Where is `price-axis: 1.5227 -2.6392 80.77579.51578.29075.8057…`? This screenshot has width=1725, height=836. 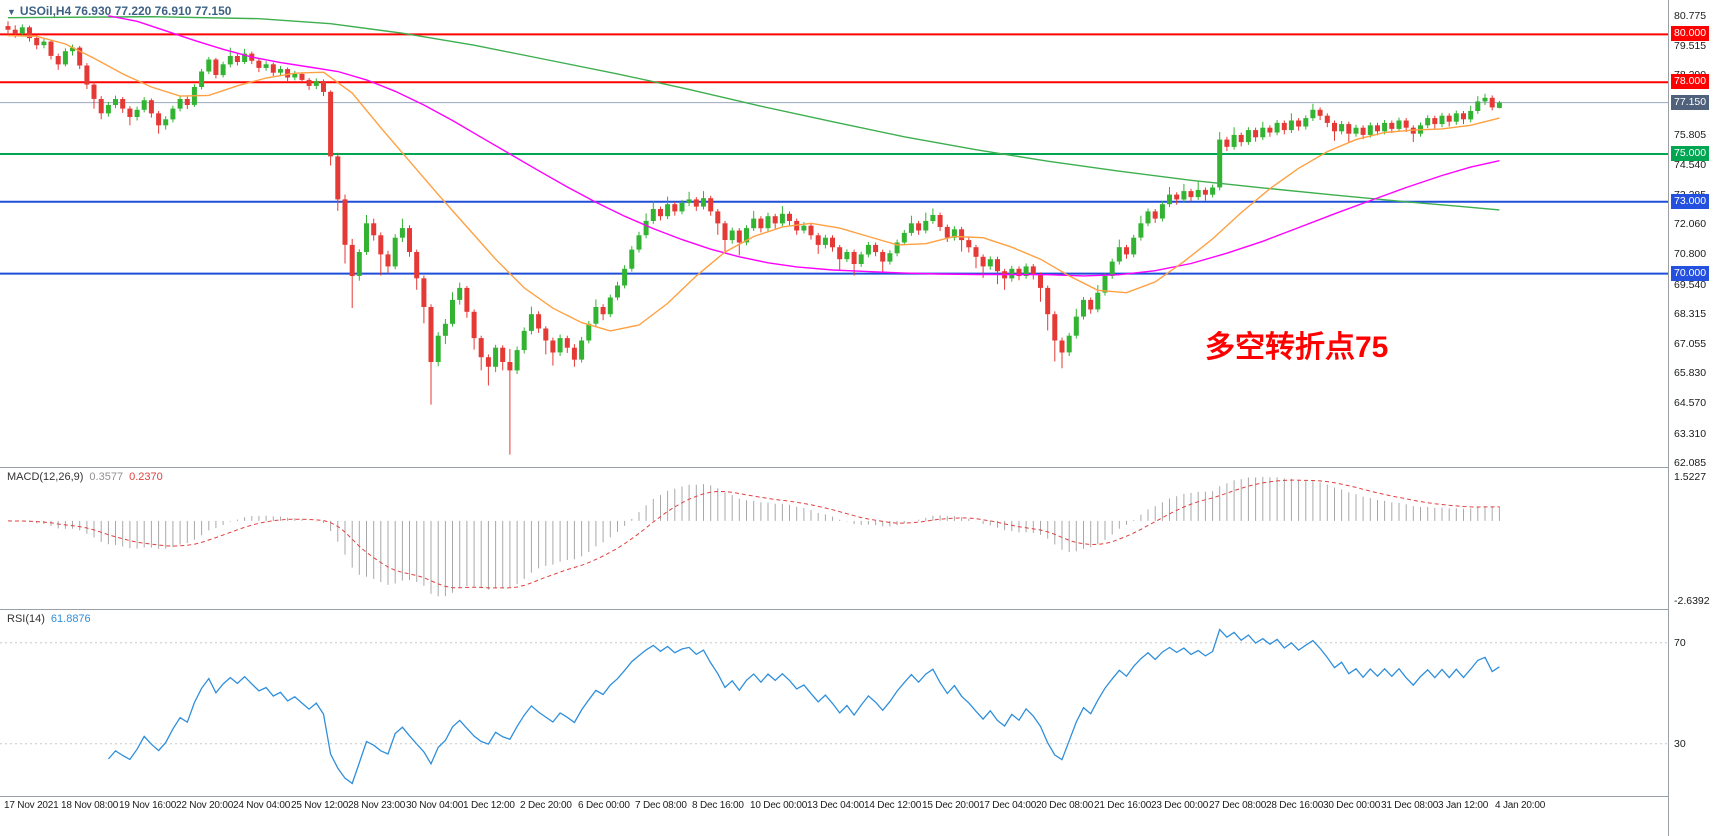 price-axis: 1.5227 -2.6392 80.77579.51578.29075.8057… is located at coordinates (1697, 418).